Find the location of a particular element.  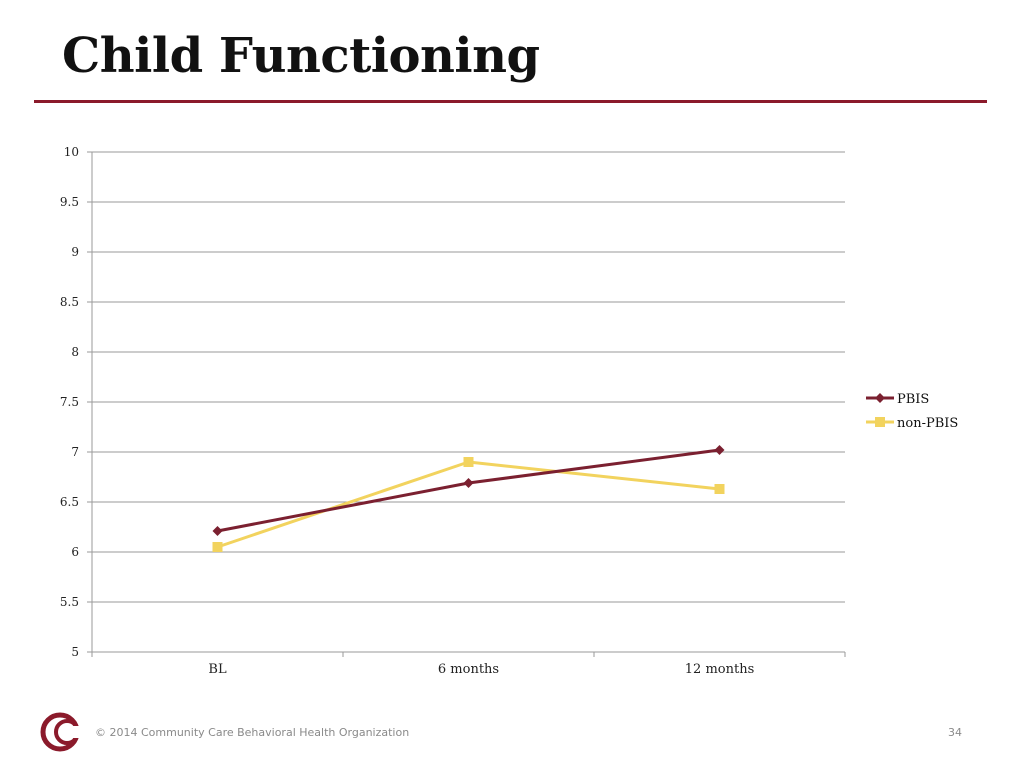

x-tick-label: 12 months is located at coordinates (719, 669).